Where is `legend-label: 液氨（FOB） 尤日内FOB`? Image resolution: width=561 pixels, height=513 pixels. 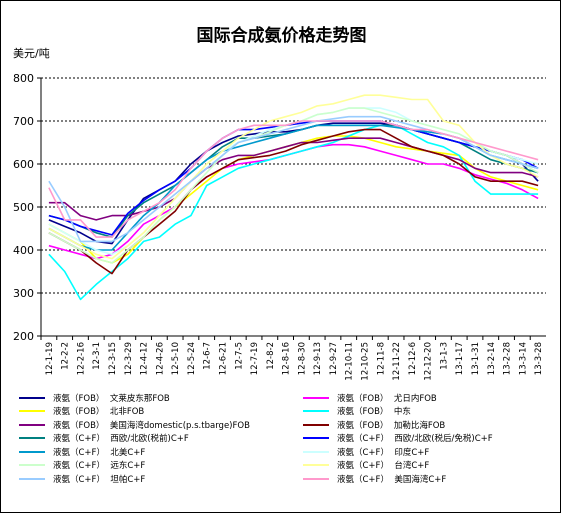 legend-label: 液氨（FOB） 尤日内FOB is located at coordinates (387, 398).